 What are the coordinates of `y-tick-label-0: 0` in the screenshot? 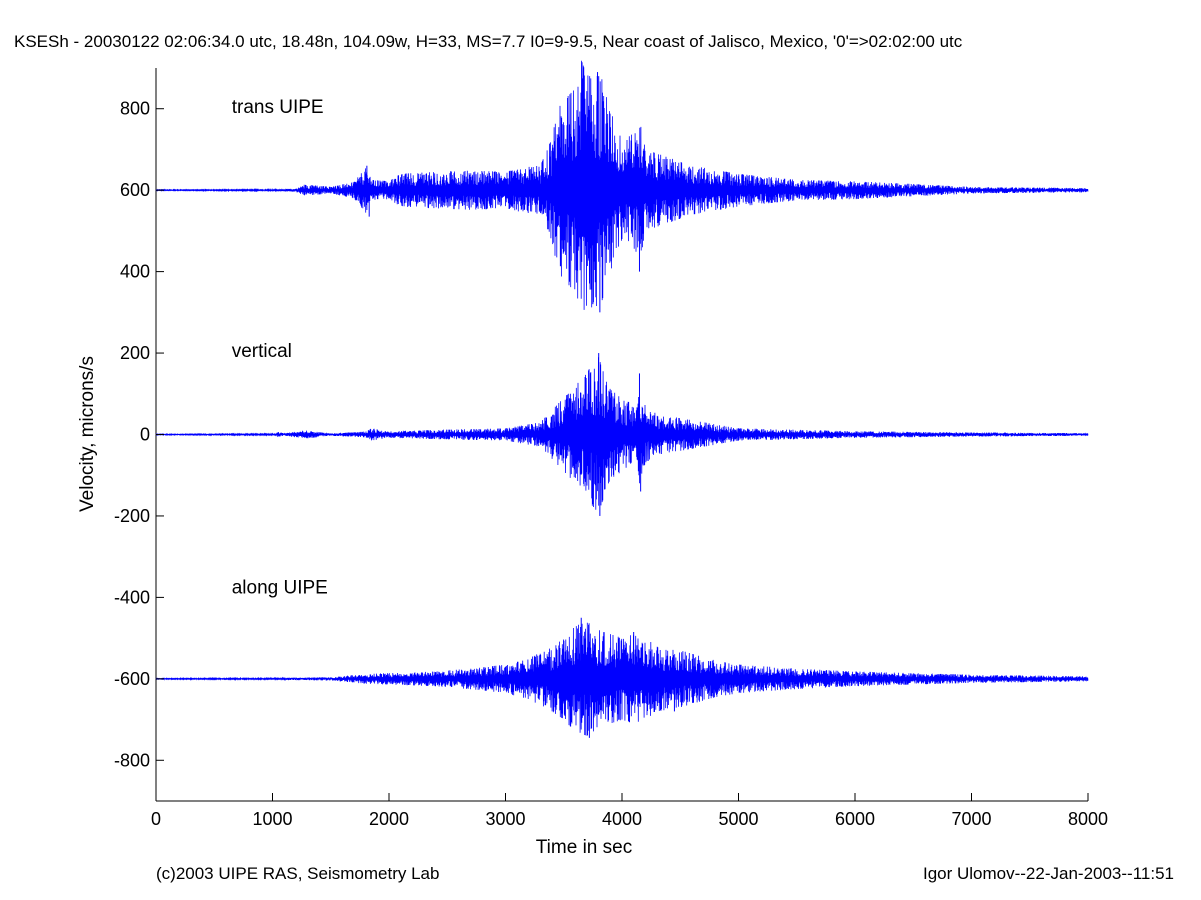 It's located at (145, 435).